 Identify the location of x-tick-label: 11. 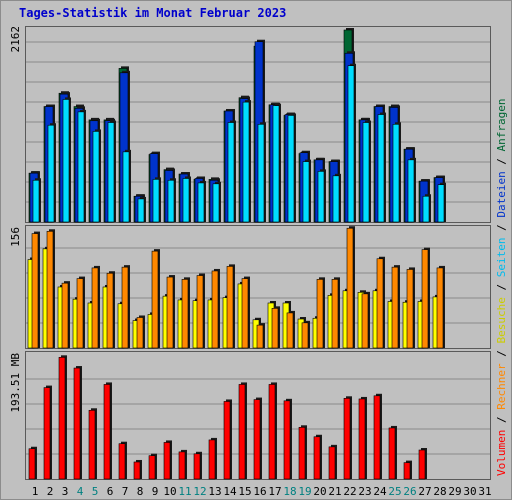
(184, 491).